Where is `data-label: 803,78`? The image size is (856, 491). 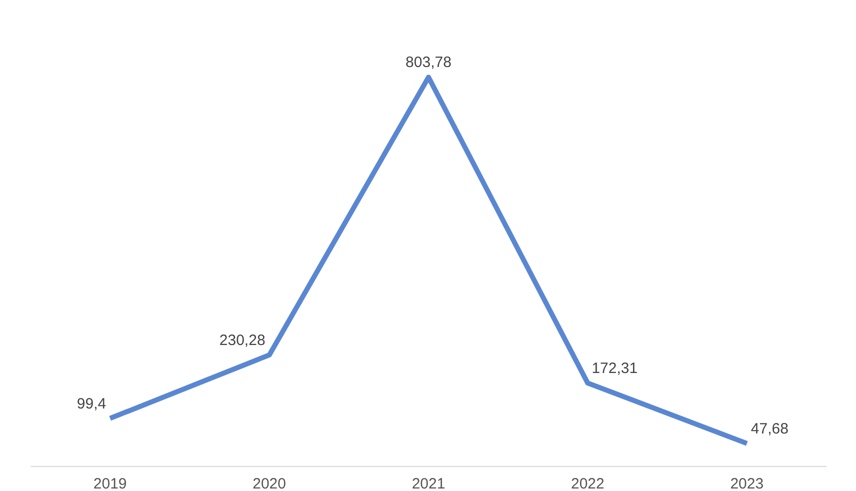 data-label: 803,78 is located at coordinates (429, 63).